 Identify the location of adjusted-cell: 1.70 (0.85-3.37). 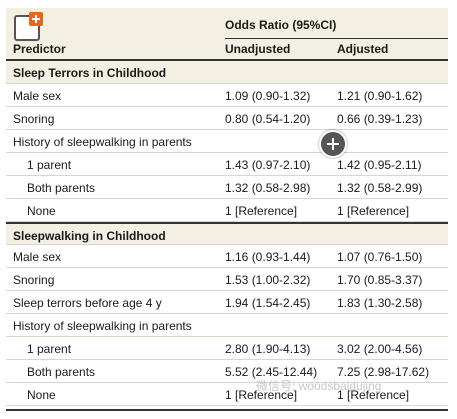
(380, 280).